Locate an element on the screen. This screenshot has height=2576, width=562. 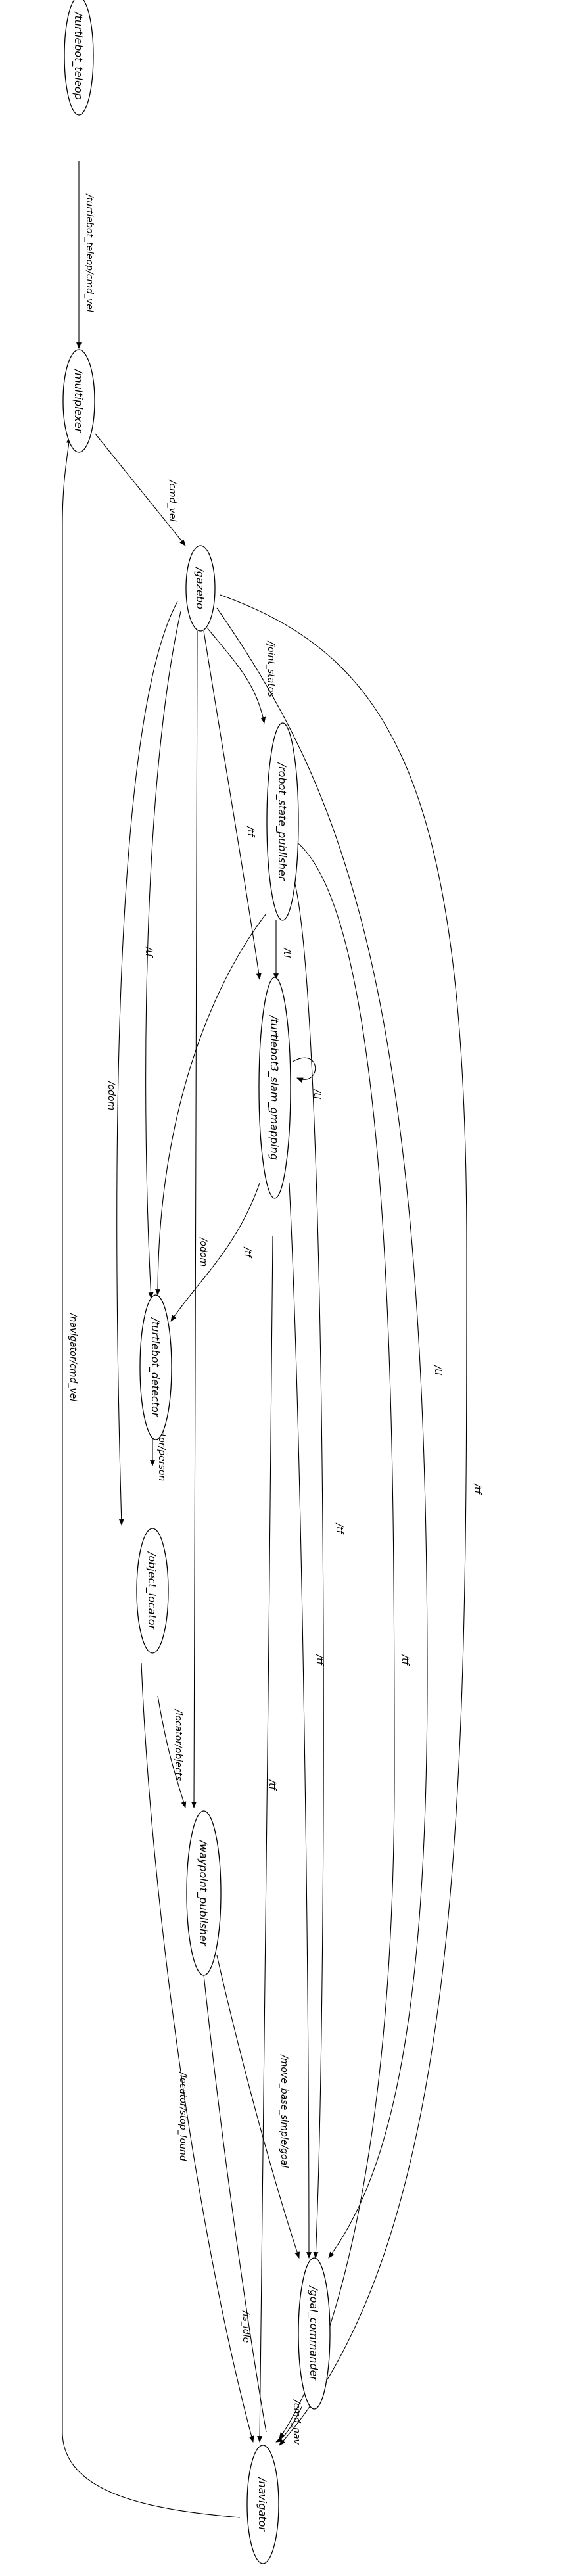
edge-label-move-base: /move_base_simple/goal is located at coordinates (284, 2110).